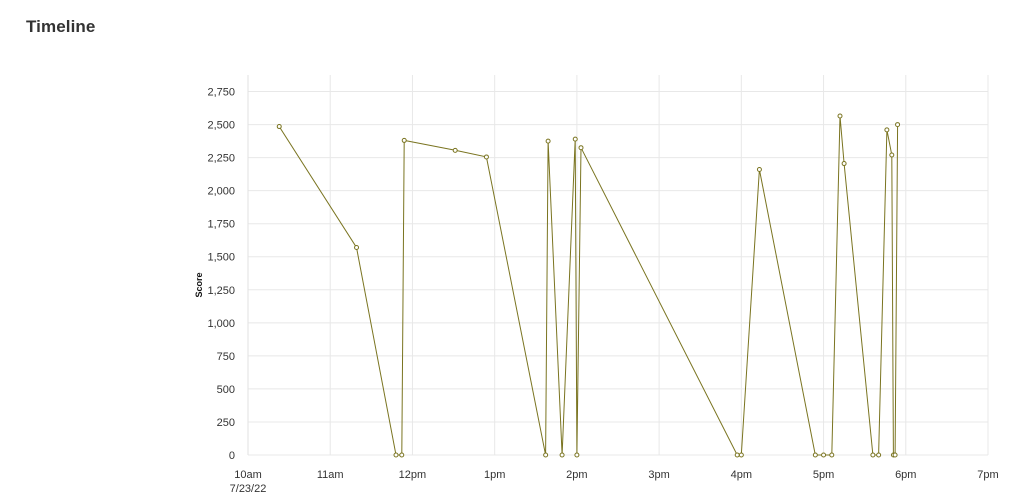 This screenshot has height=492, width=1024. What do you see at coordinates (576, 475) in the screenshot?
I see `x-tick-label: 2pm` at bounding box center [576, 475].